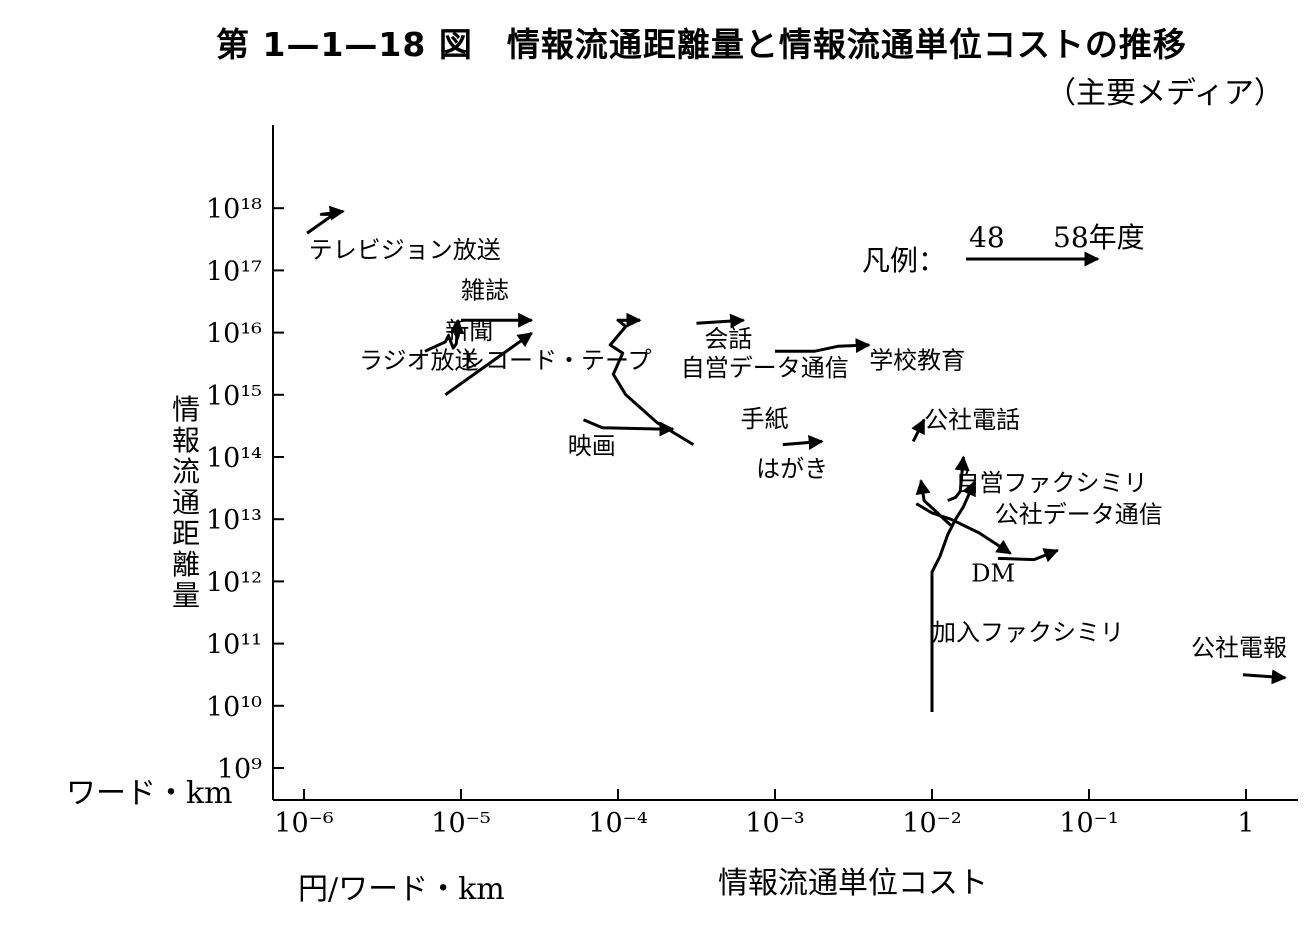 Image resolution: width=1305 pixels, height=929 pixels. What do you see at coordinates (917, 361) in the screenshot?
I see `series-label: 学校教育` at bounding box center [917, 361].